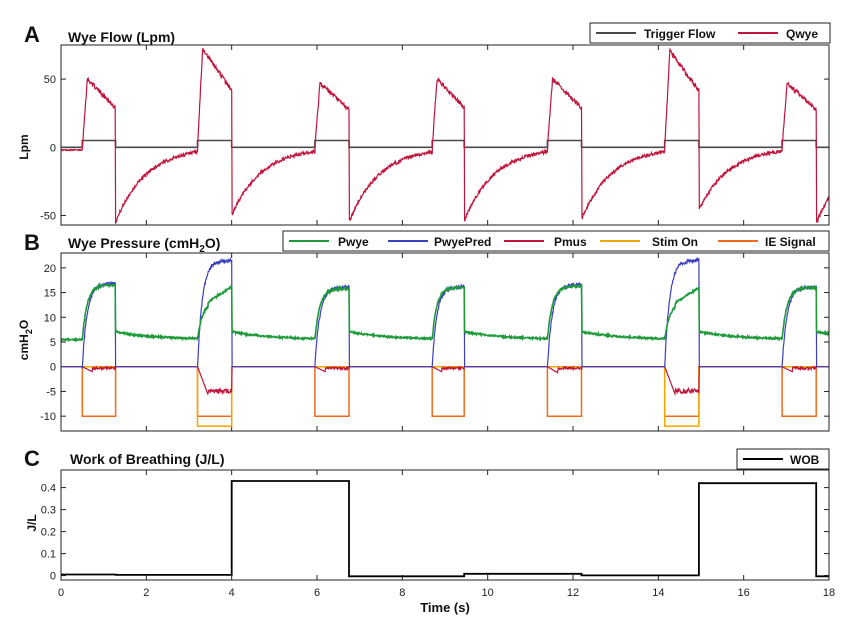  Describe the element at coordinates (573, 593) in the screenshot. I see `x-tick-label: 12` at that location.